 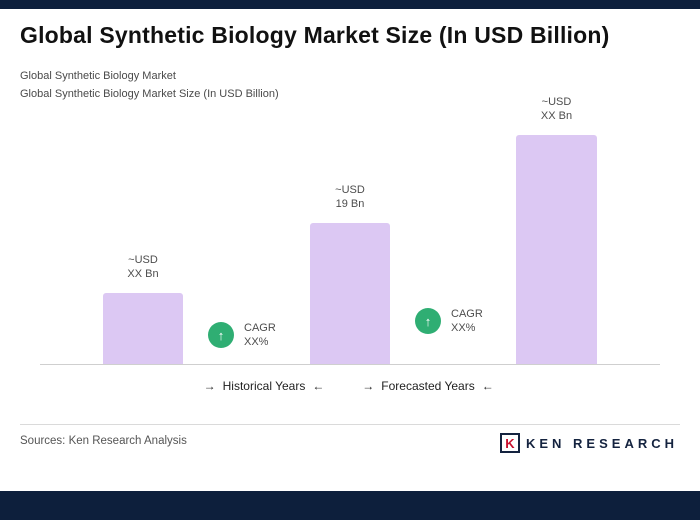 I want to click on chart-subtitle-line1: Global Synthetic Biology Market, so click(x=98, y=76).